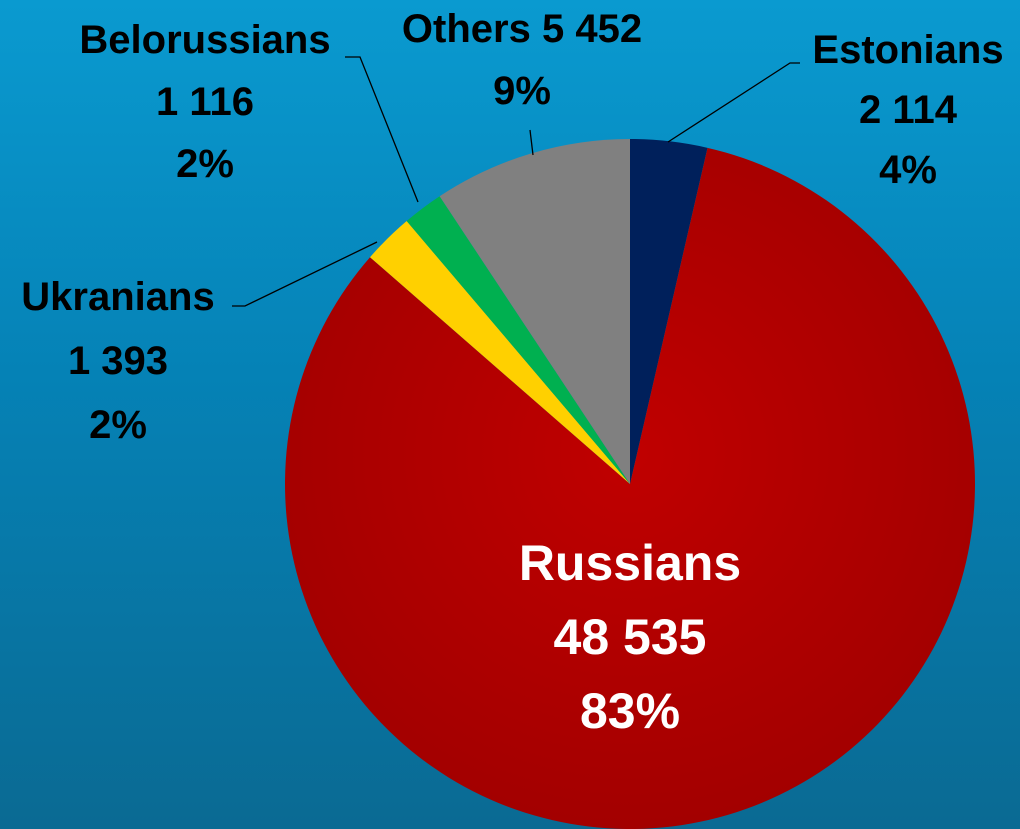  I want to click on data-label-line: 48 535, so click(630, 637).